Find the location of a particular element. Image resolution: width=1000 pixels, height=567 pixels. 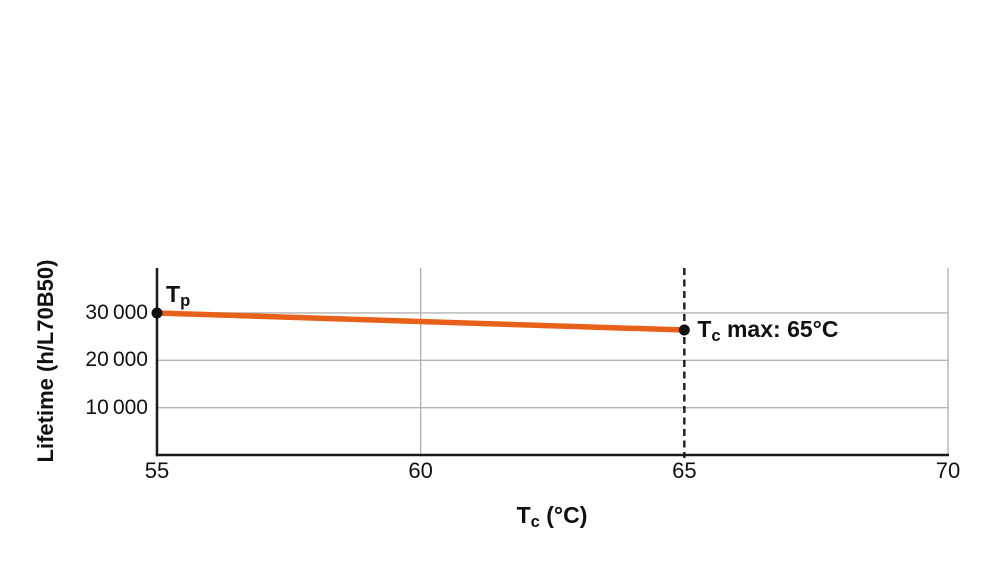

y-tick-label: 30 000 is located at coordinates (116, 312).